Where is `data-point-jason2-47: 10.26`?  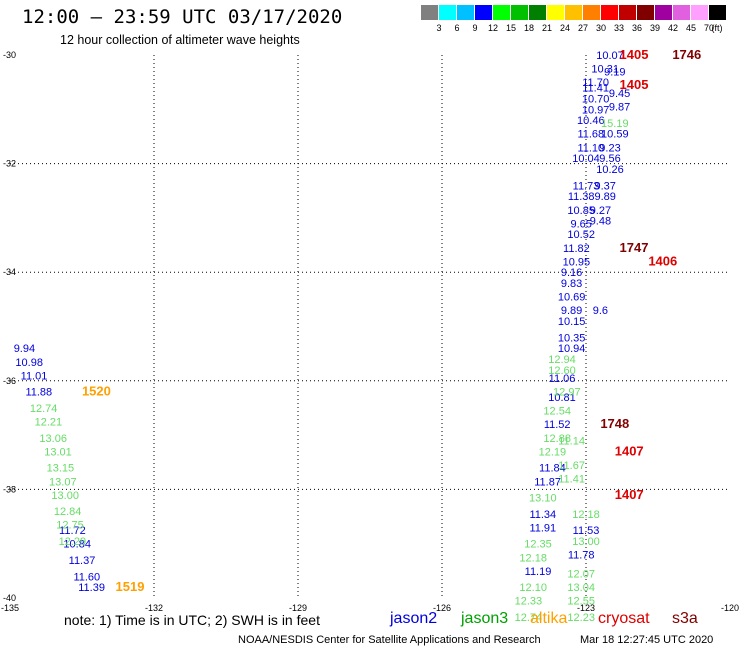
data-point-jason2-47: 10.26 is located at coordinates (610, 170).